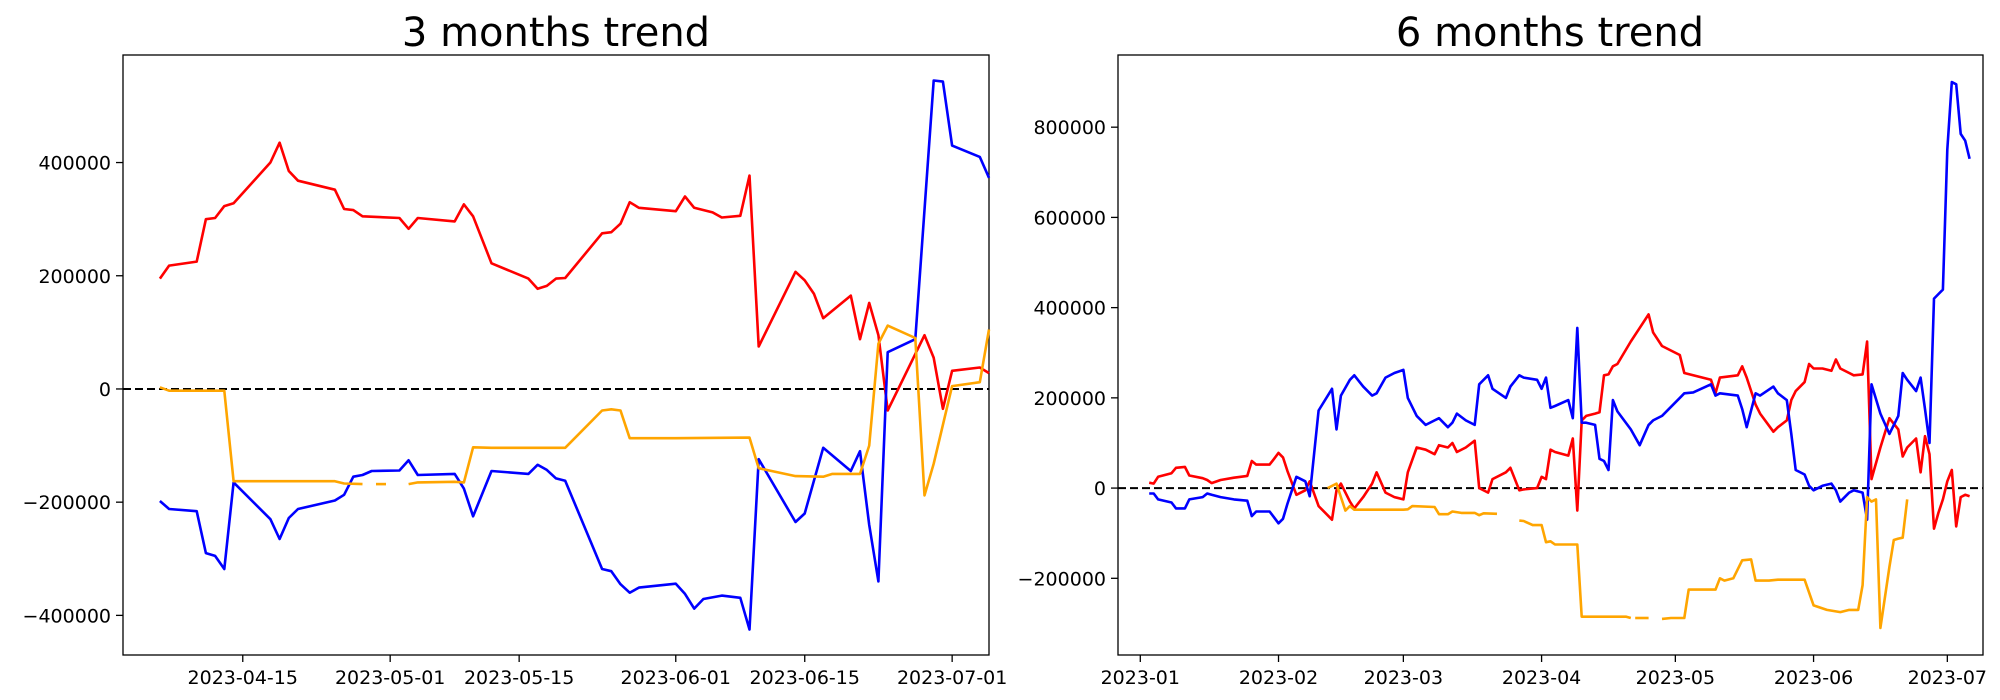 The height and width of the screenshot is (700, 2000). What do you see at coordinates (1069, 218) in the screenshot?
I see `y-tick-label: 600000` at bounding box center [1069, 218].